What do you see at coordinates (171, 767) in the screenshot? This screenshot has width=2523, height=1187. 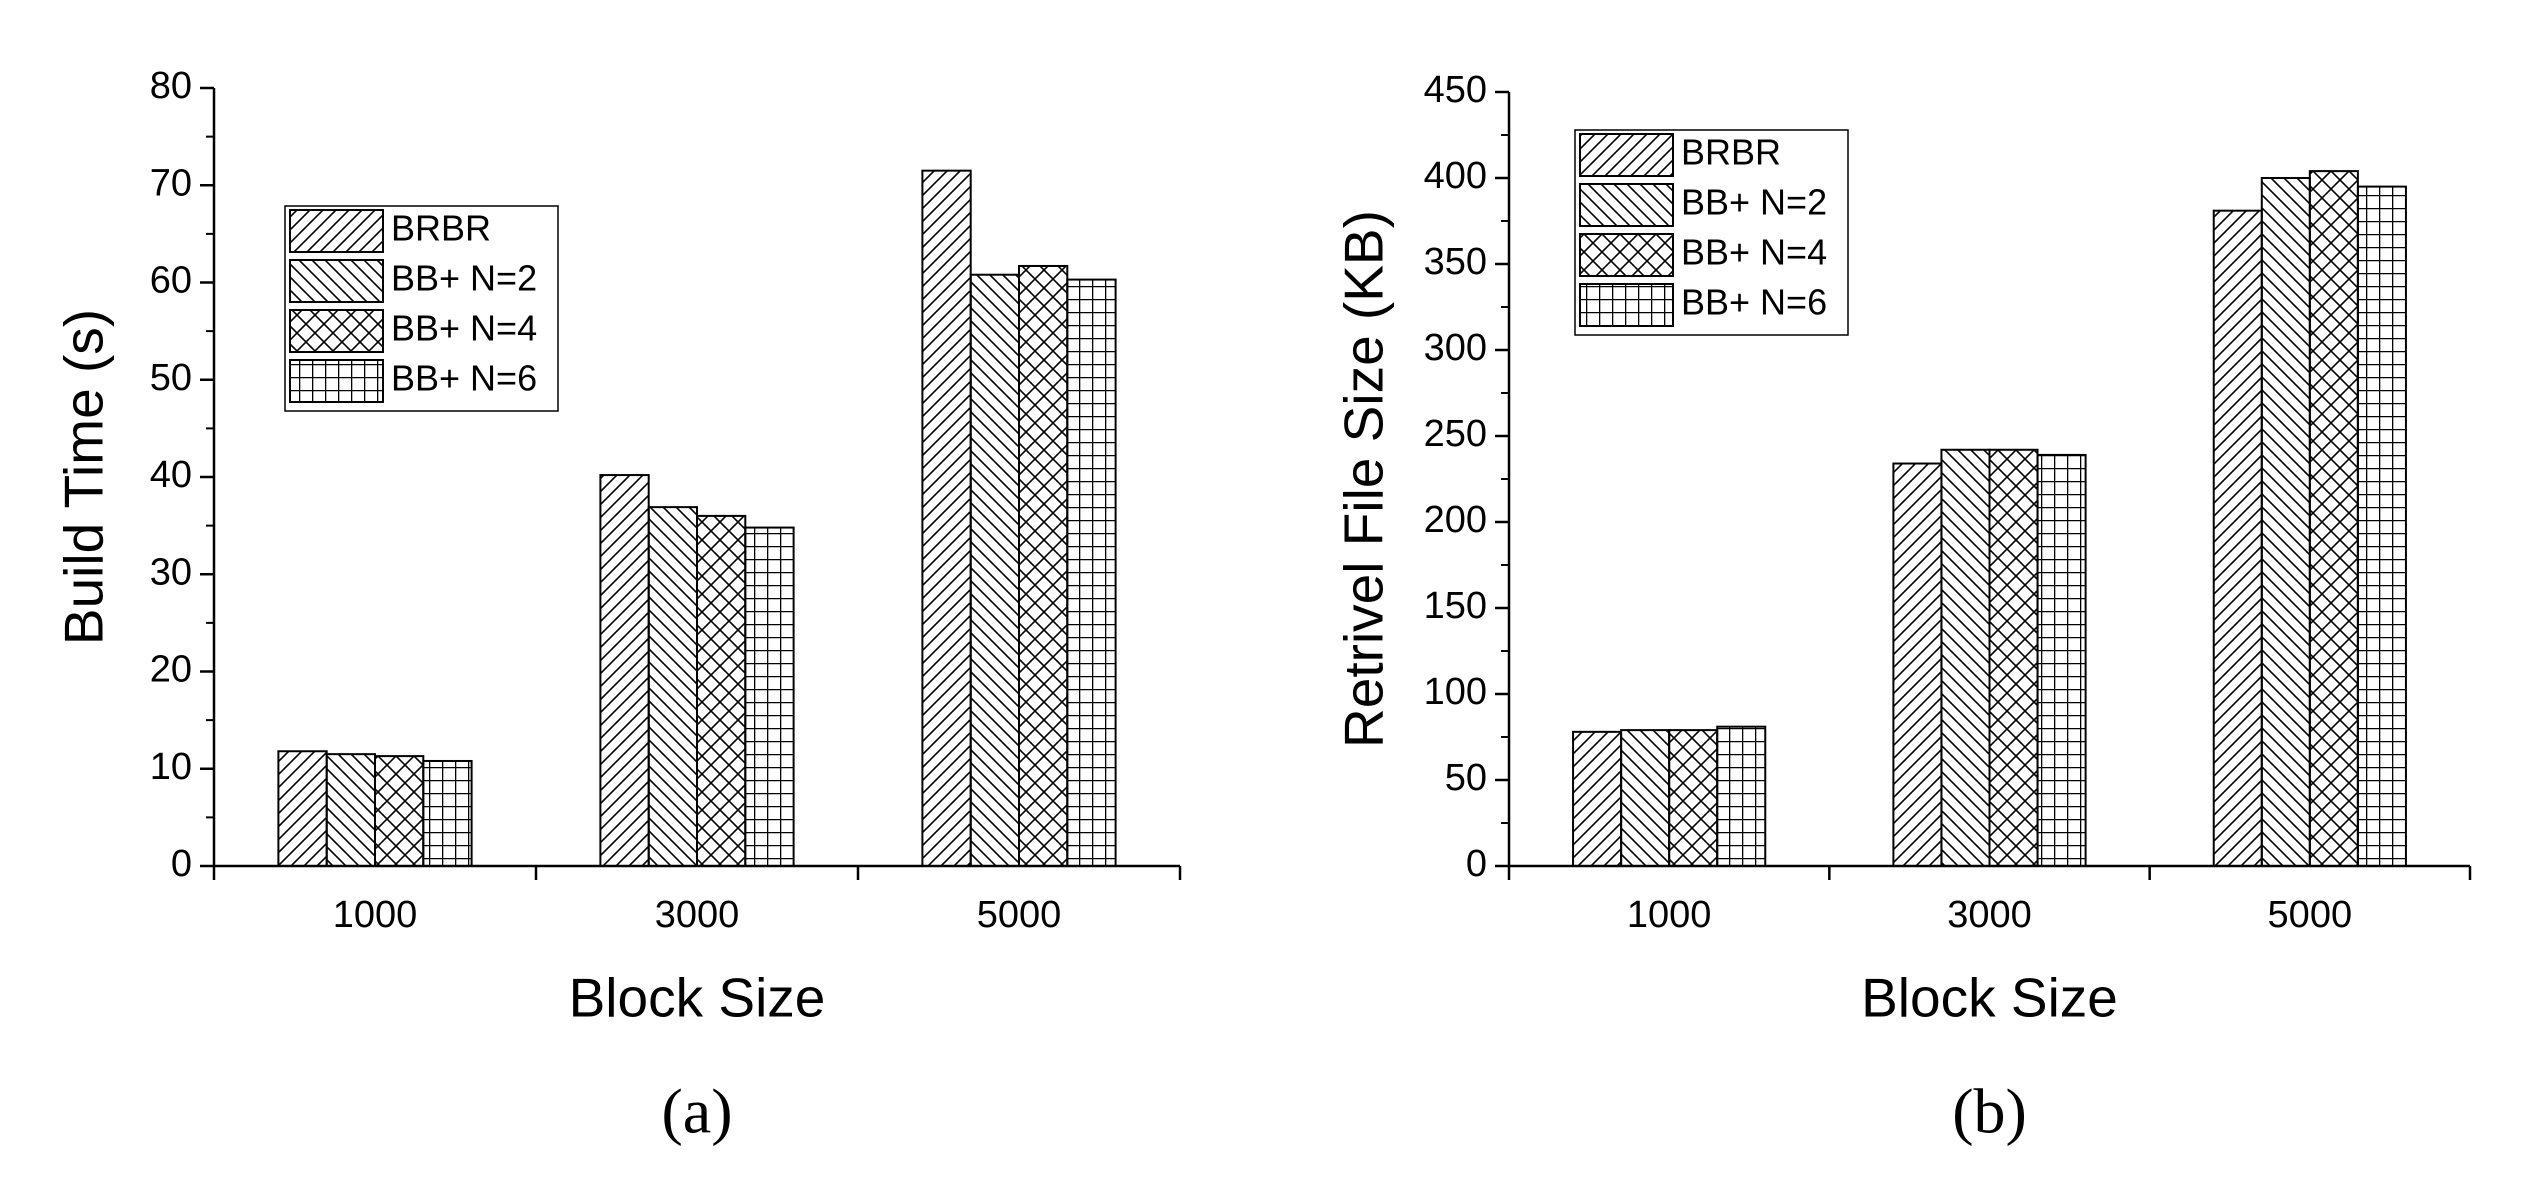 I see `y-tick-label: 10` at bounding box center [171, 767].